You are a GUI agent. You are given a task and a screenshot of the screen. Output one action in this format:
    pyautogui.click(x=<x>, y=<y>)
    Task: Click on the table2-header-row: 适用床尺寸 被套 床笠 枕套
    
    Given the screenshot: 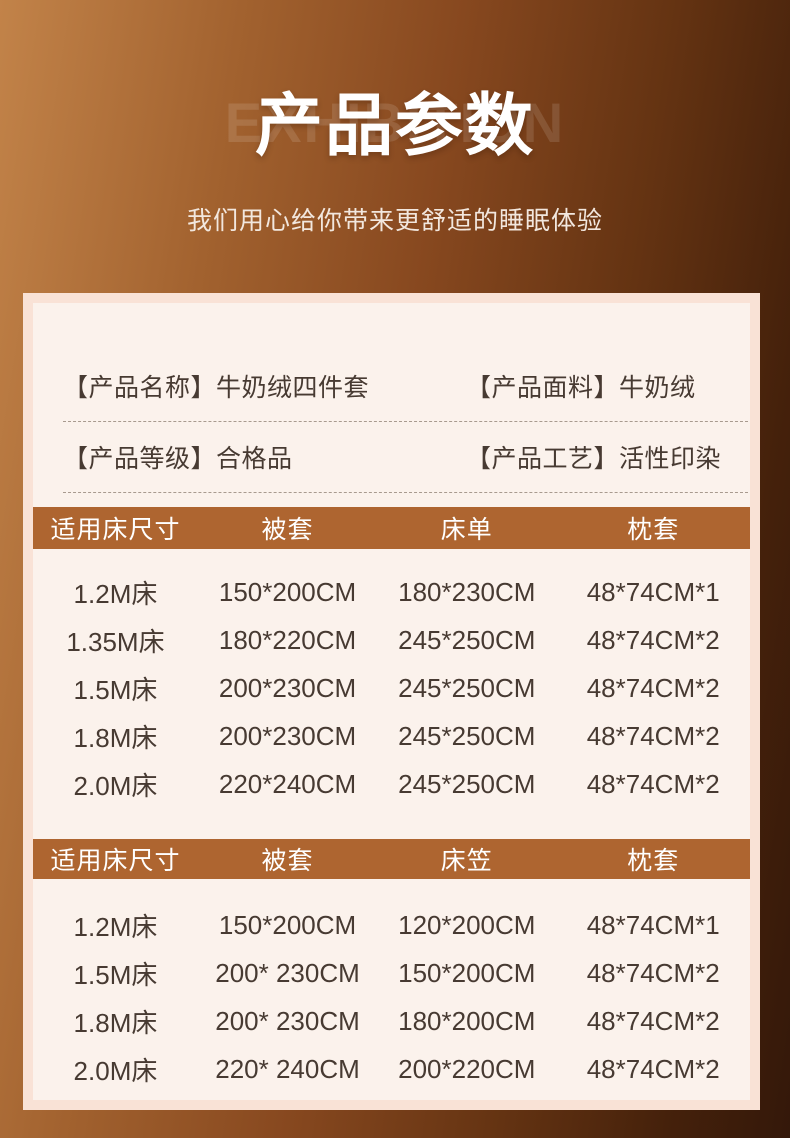 What is the action you would take?
    pyautogui.click(x=391, y=859)
    